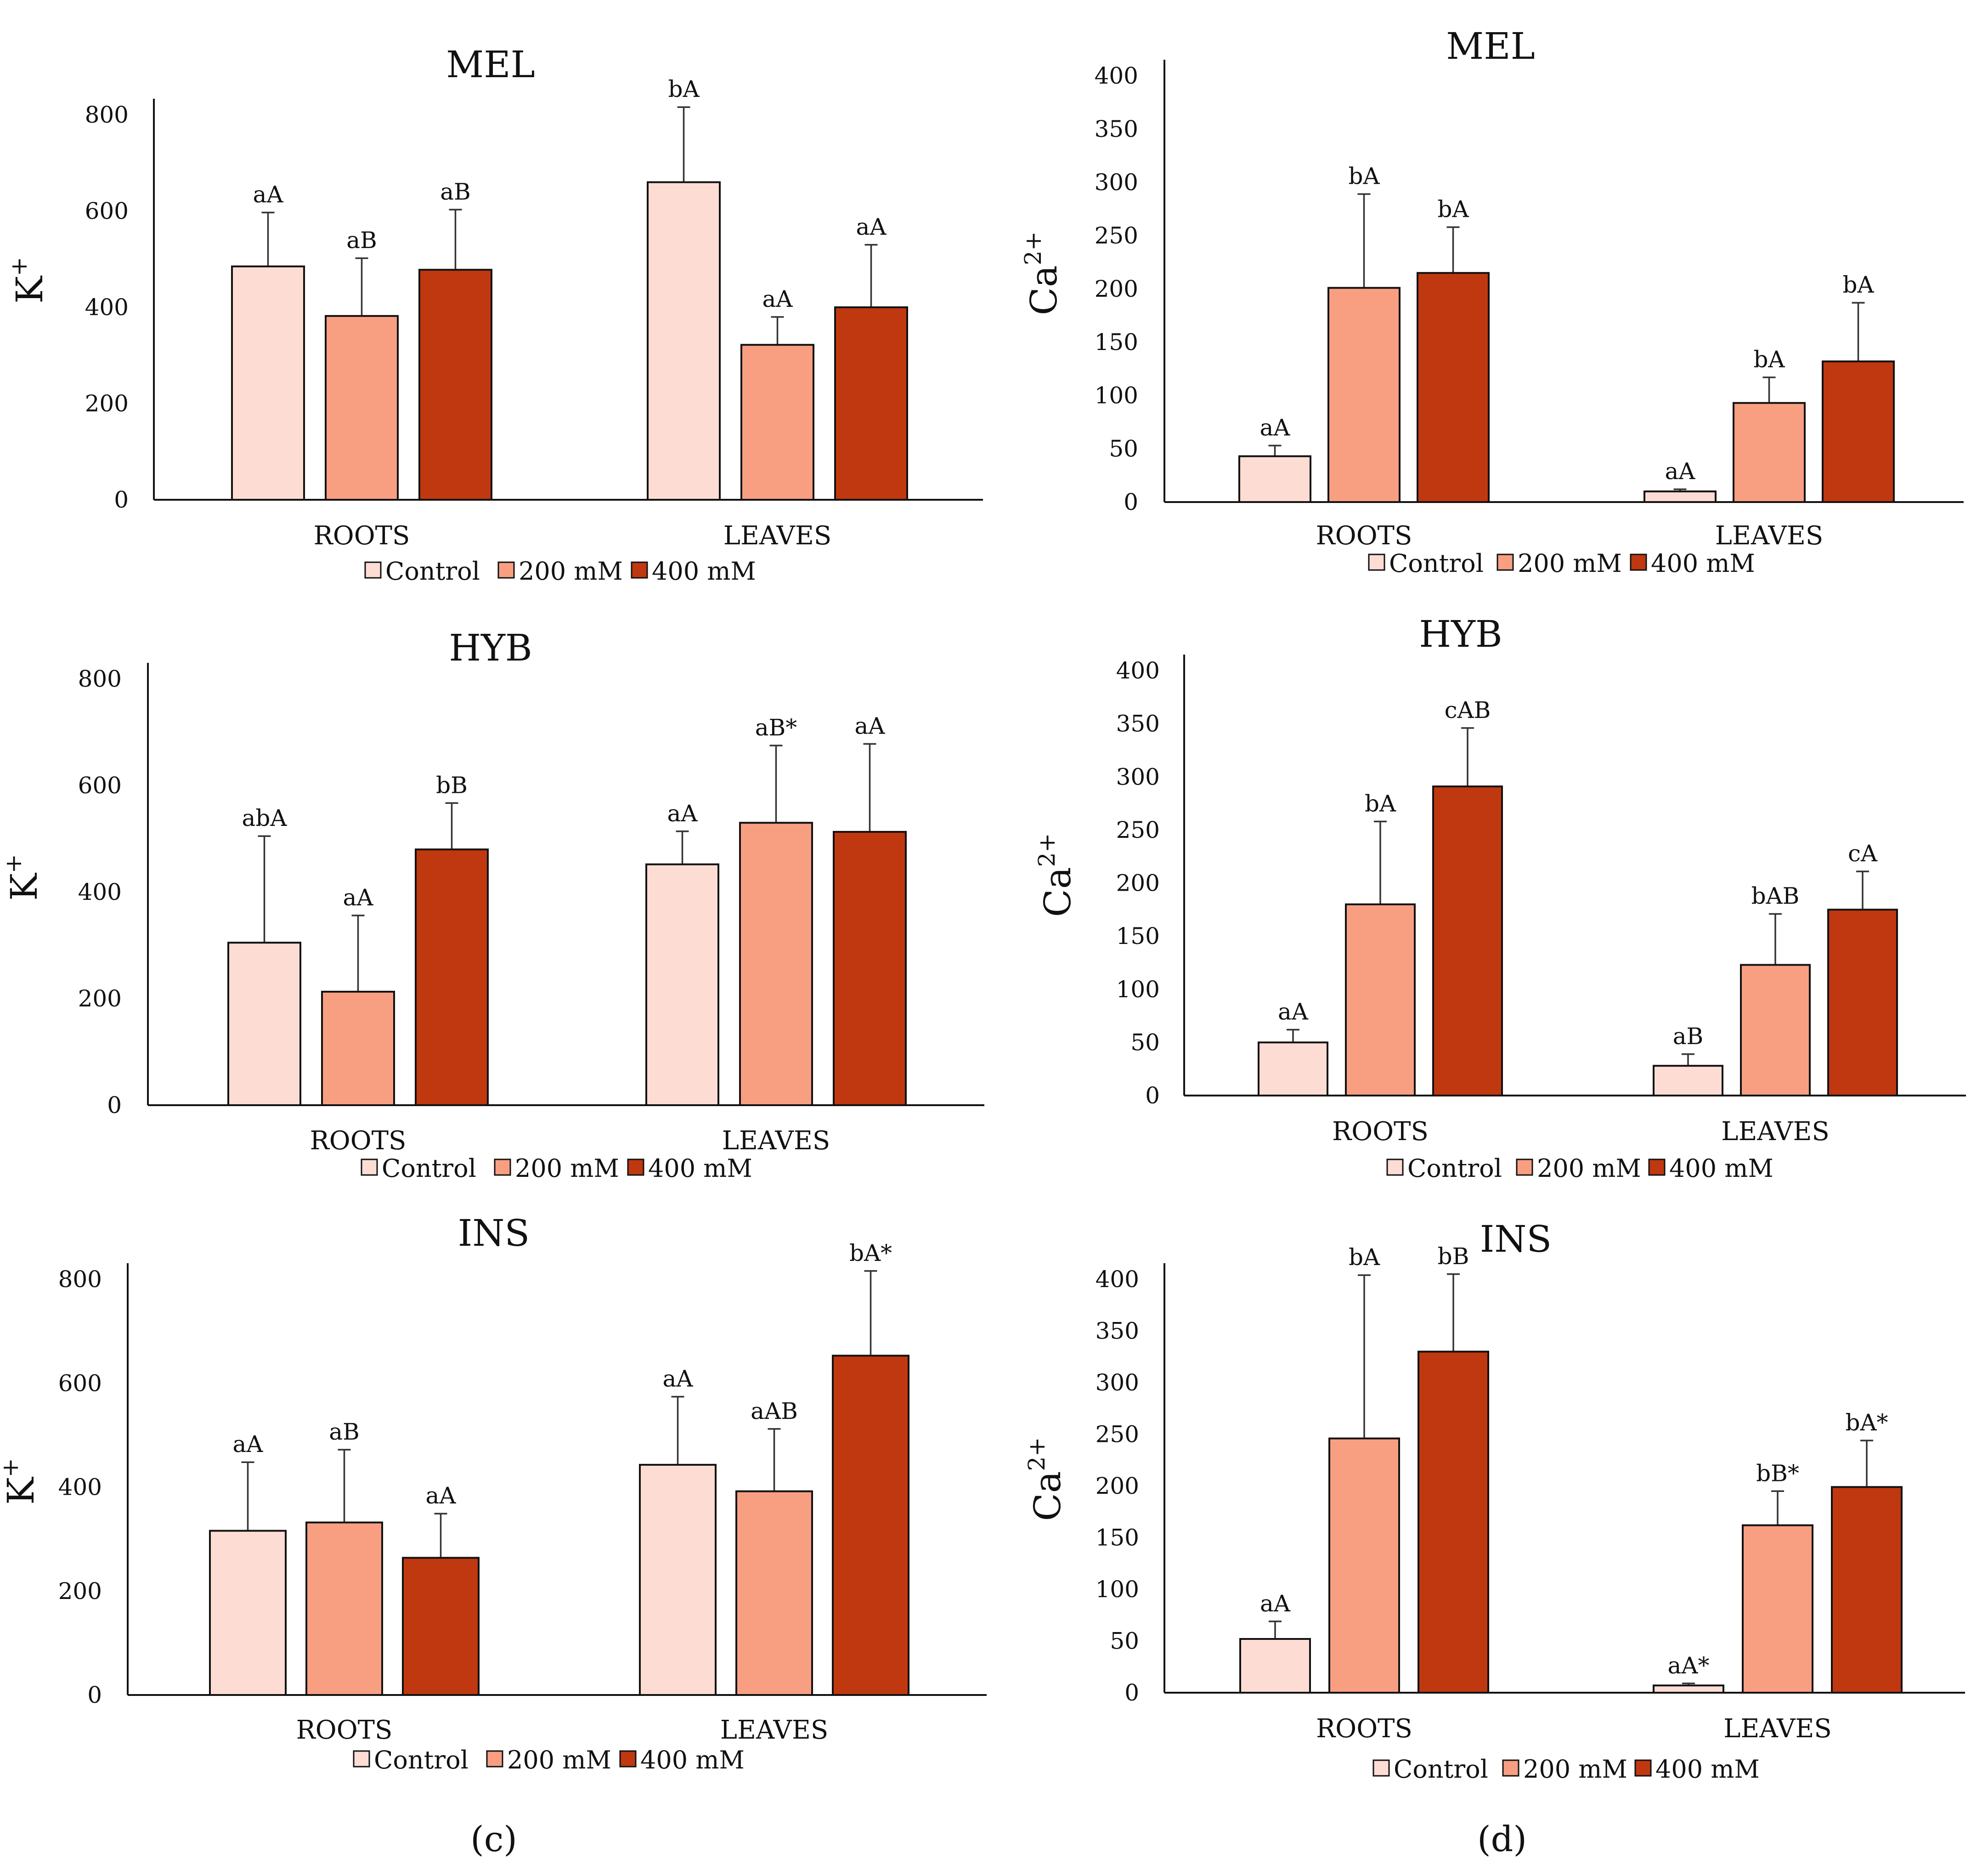 The image size is (1988, 1870). What do you see at coordinates (776, 728) in the screenshot?
I see `significance-label: aB*` at bounding box center [776, 728].